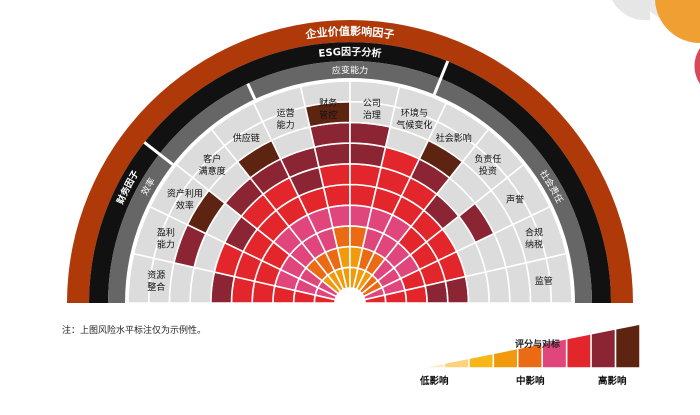  What do you see at coordinates (156, 281) in the screenshot?
I see `sector-label: 资源整合` at bounding box center [156, 281].